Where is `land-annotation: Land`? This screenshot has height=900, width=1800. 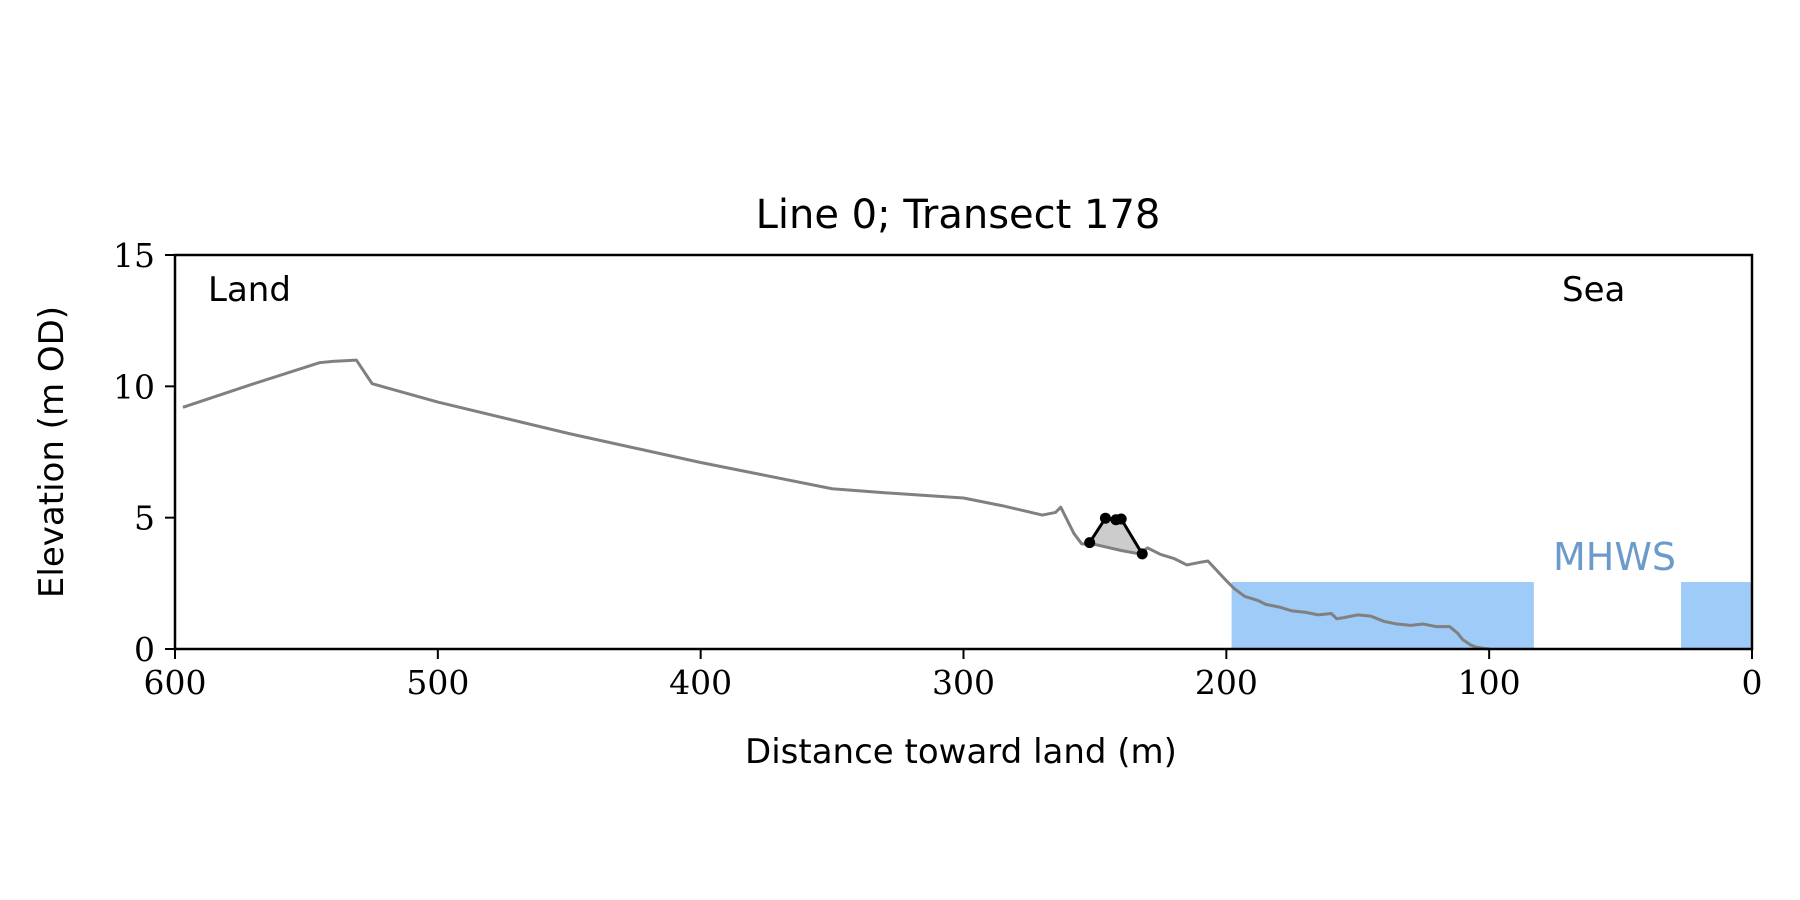
land-annotation: Land is located at coordinates (249, 290).